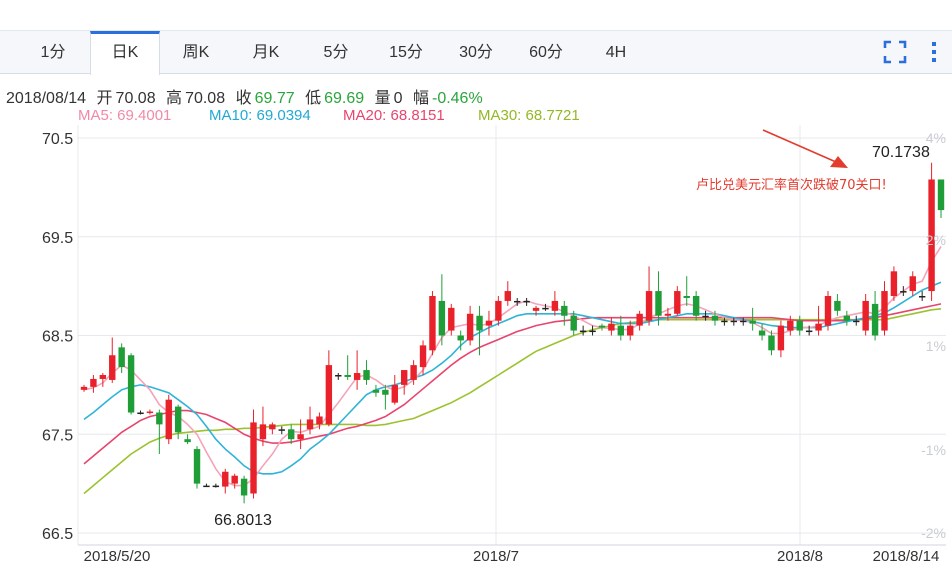  What do you see at coordinates (394, 115) in the screenshot?
I see `legend-ma20: MA20: 68.8151` at bounding box center [394, 115].